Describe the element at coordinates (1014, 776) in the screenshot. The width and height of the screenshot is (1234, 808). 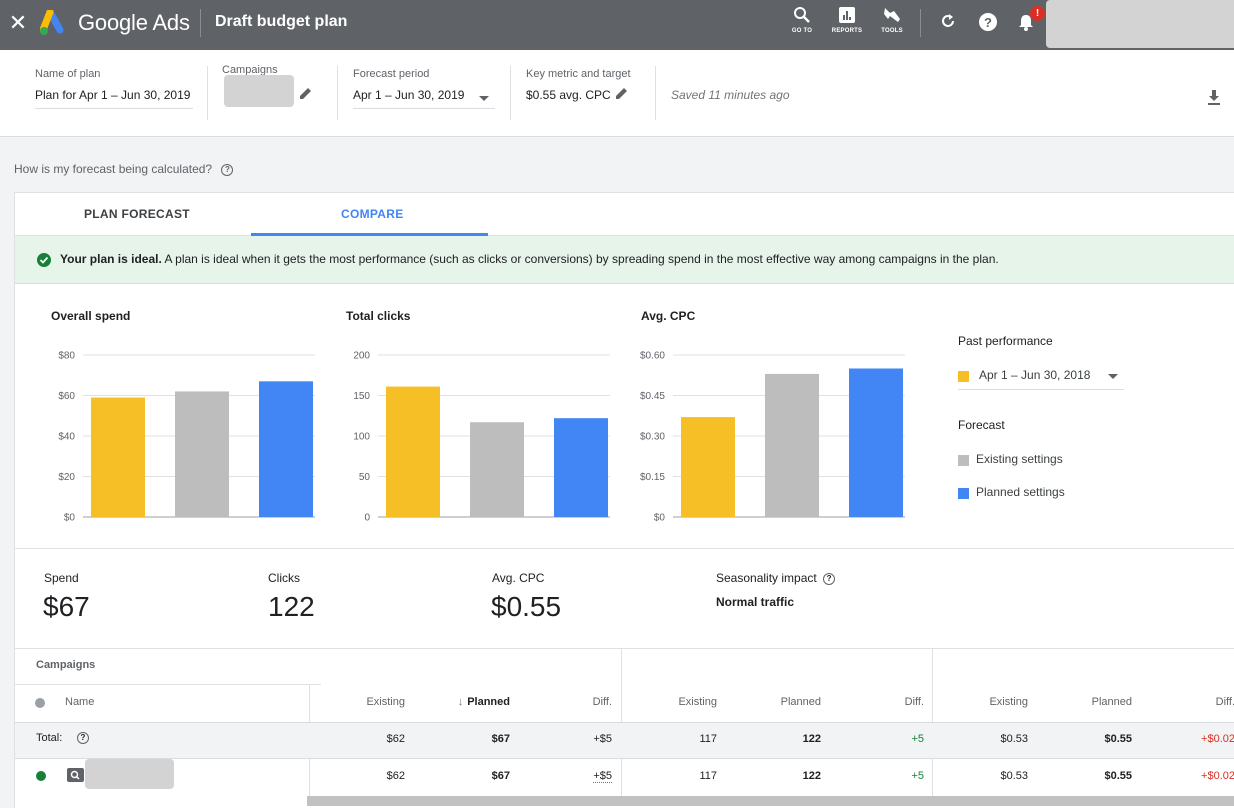
I see `row-existing-cpc: $0.53` at that location.